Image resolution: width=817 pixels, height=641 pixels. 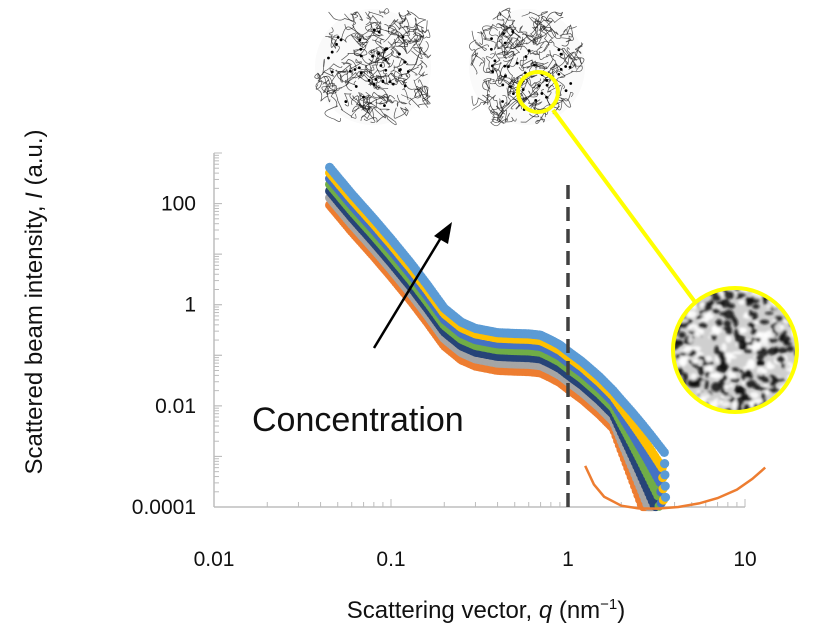 What do you see at coordinates (214, 559) in the screenshot?
I see `x-tick-label: 0.01` at bounding box center [214, 559].